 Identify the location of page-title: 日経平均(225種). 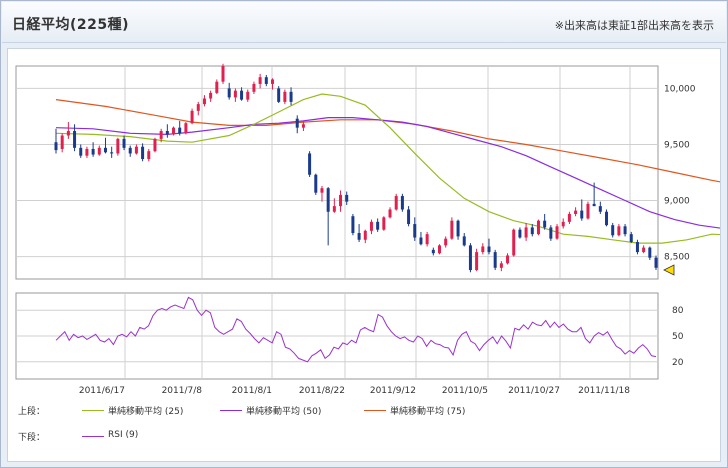
(71, 25).